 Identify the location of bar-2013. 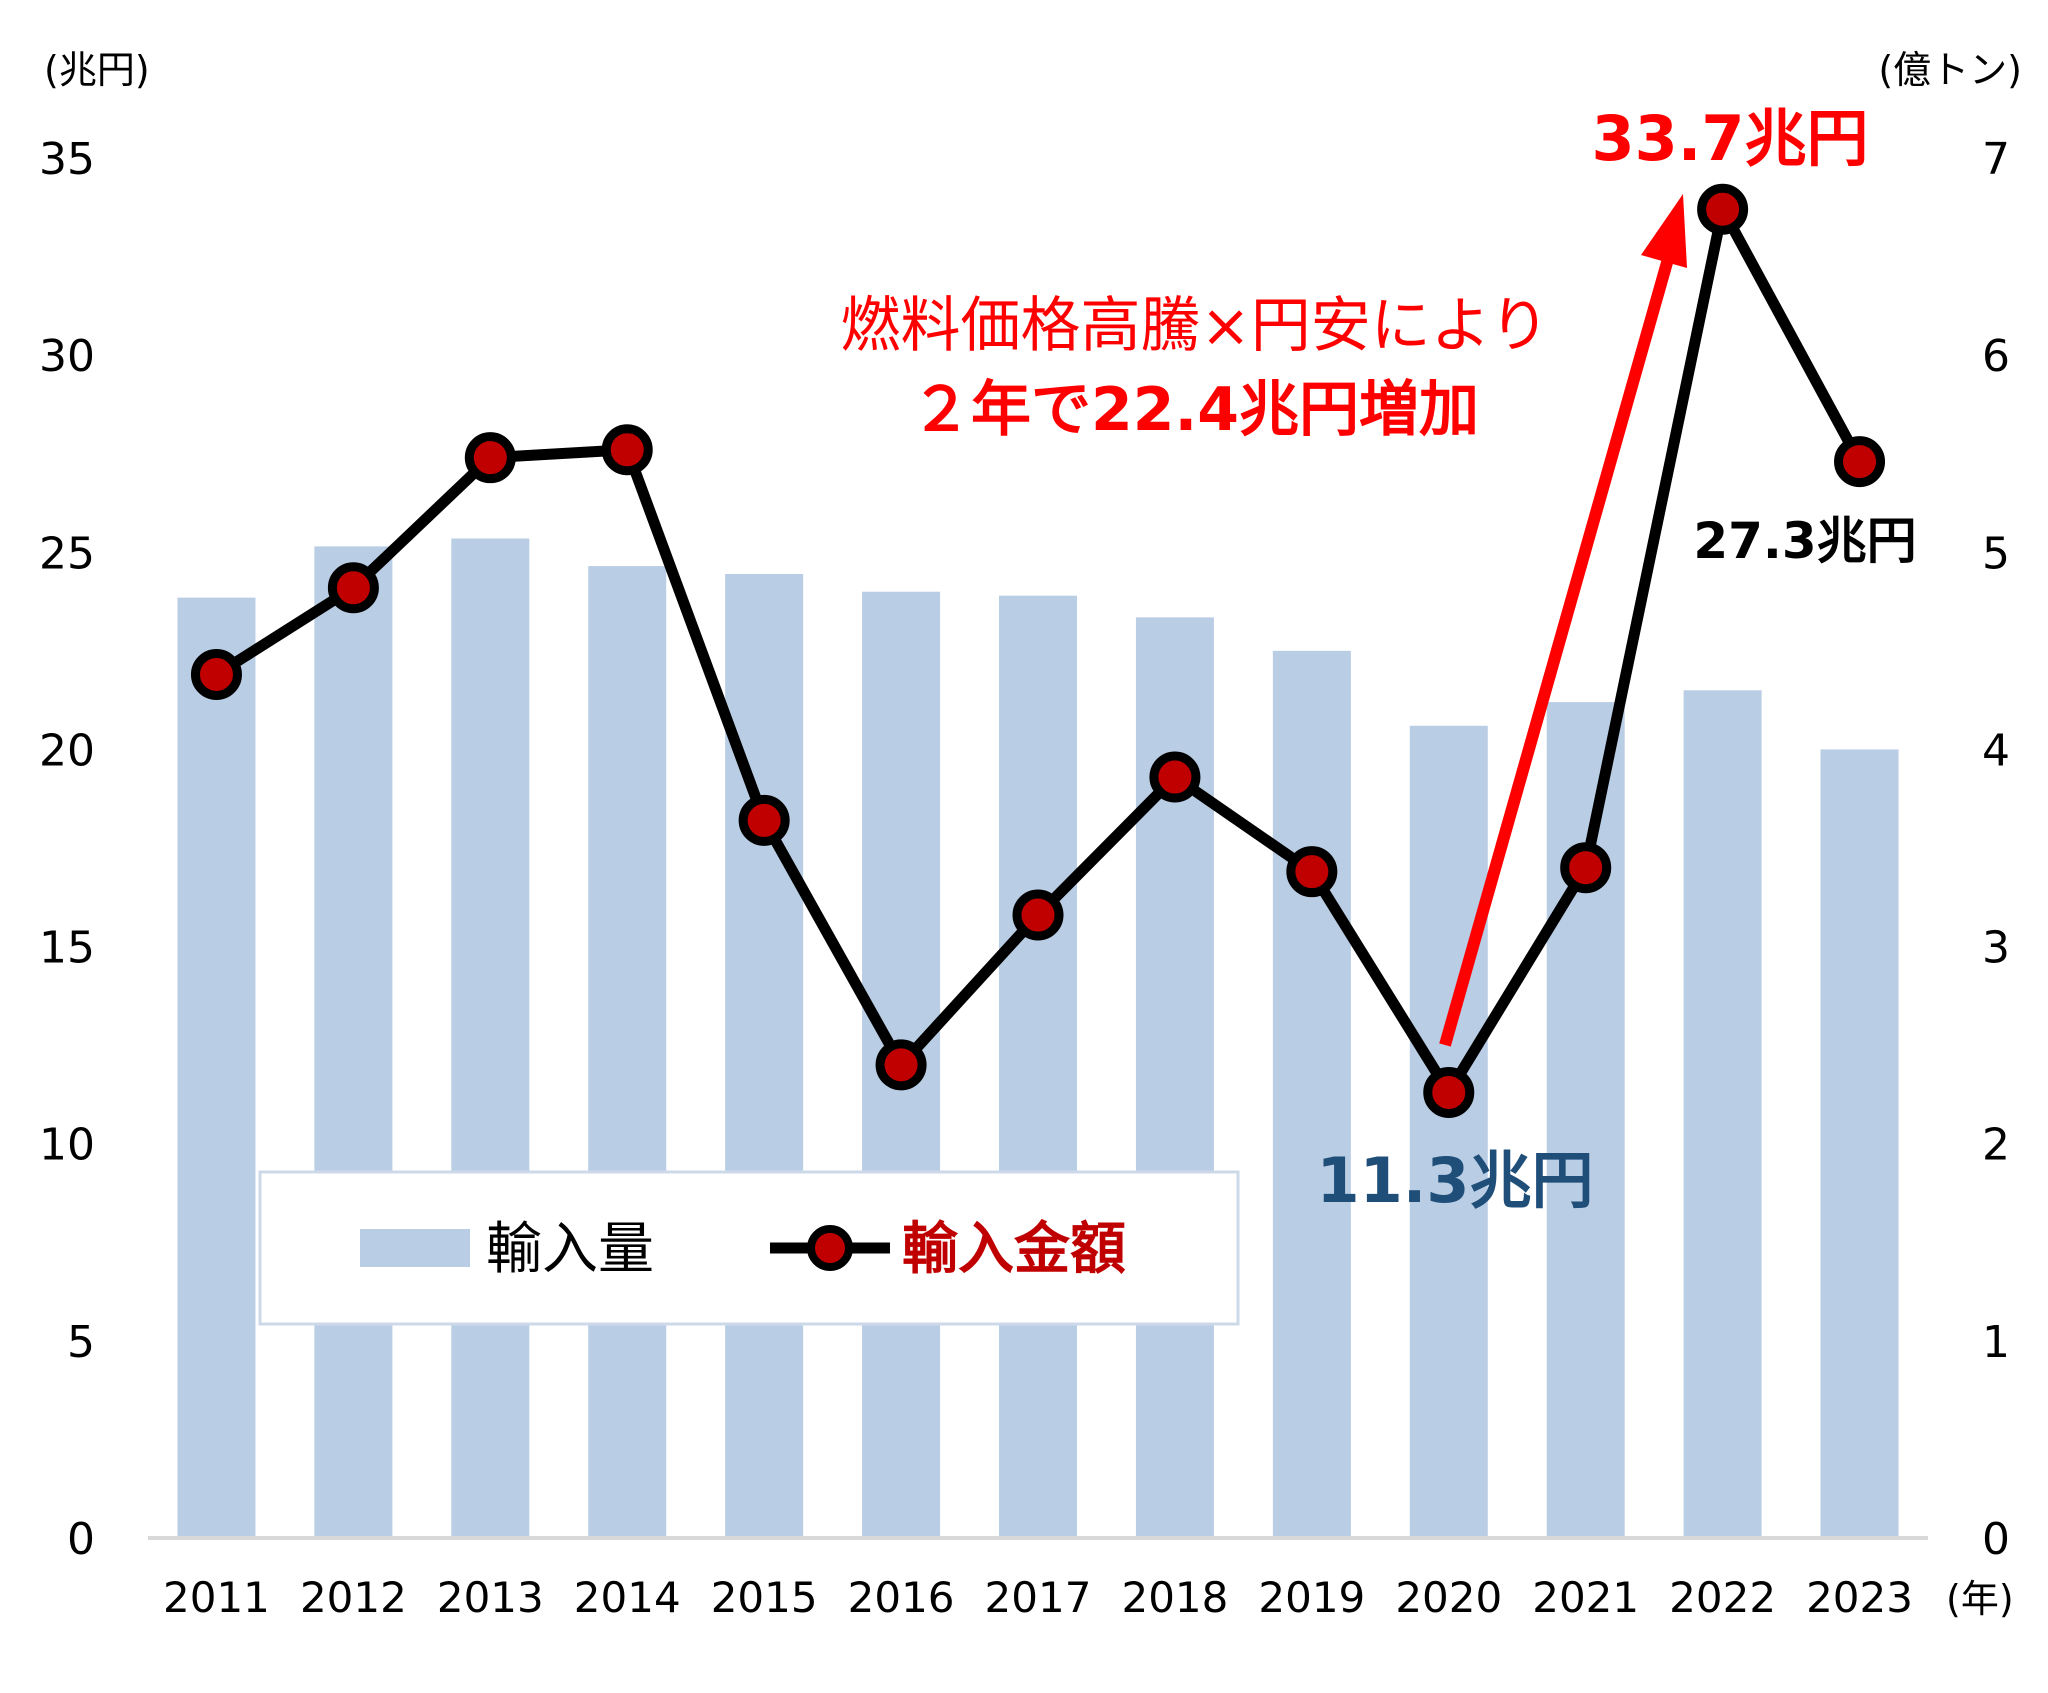
(490, 1038).